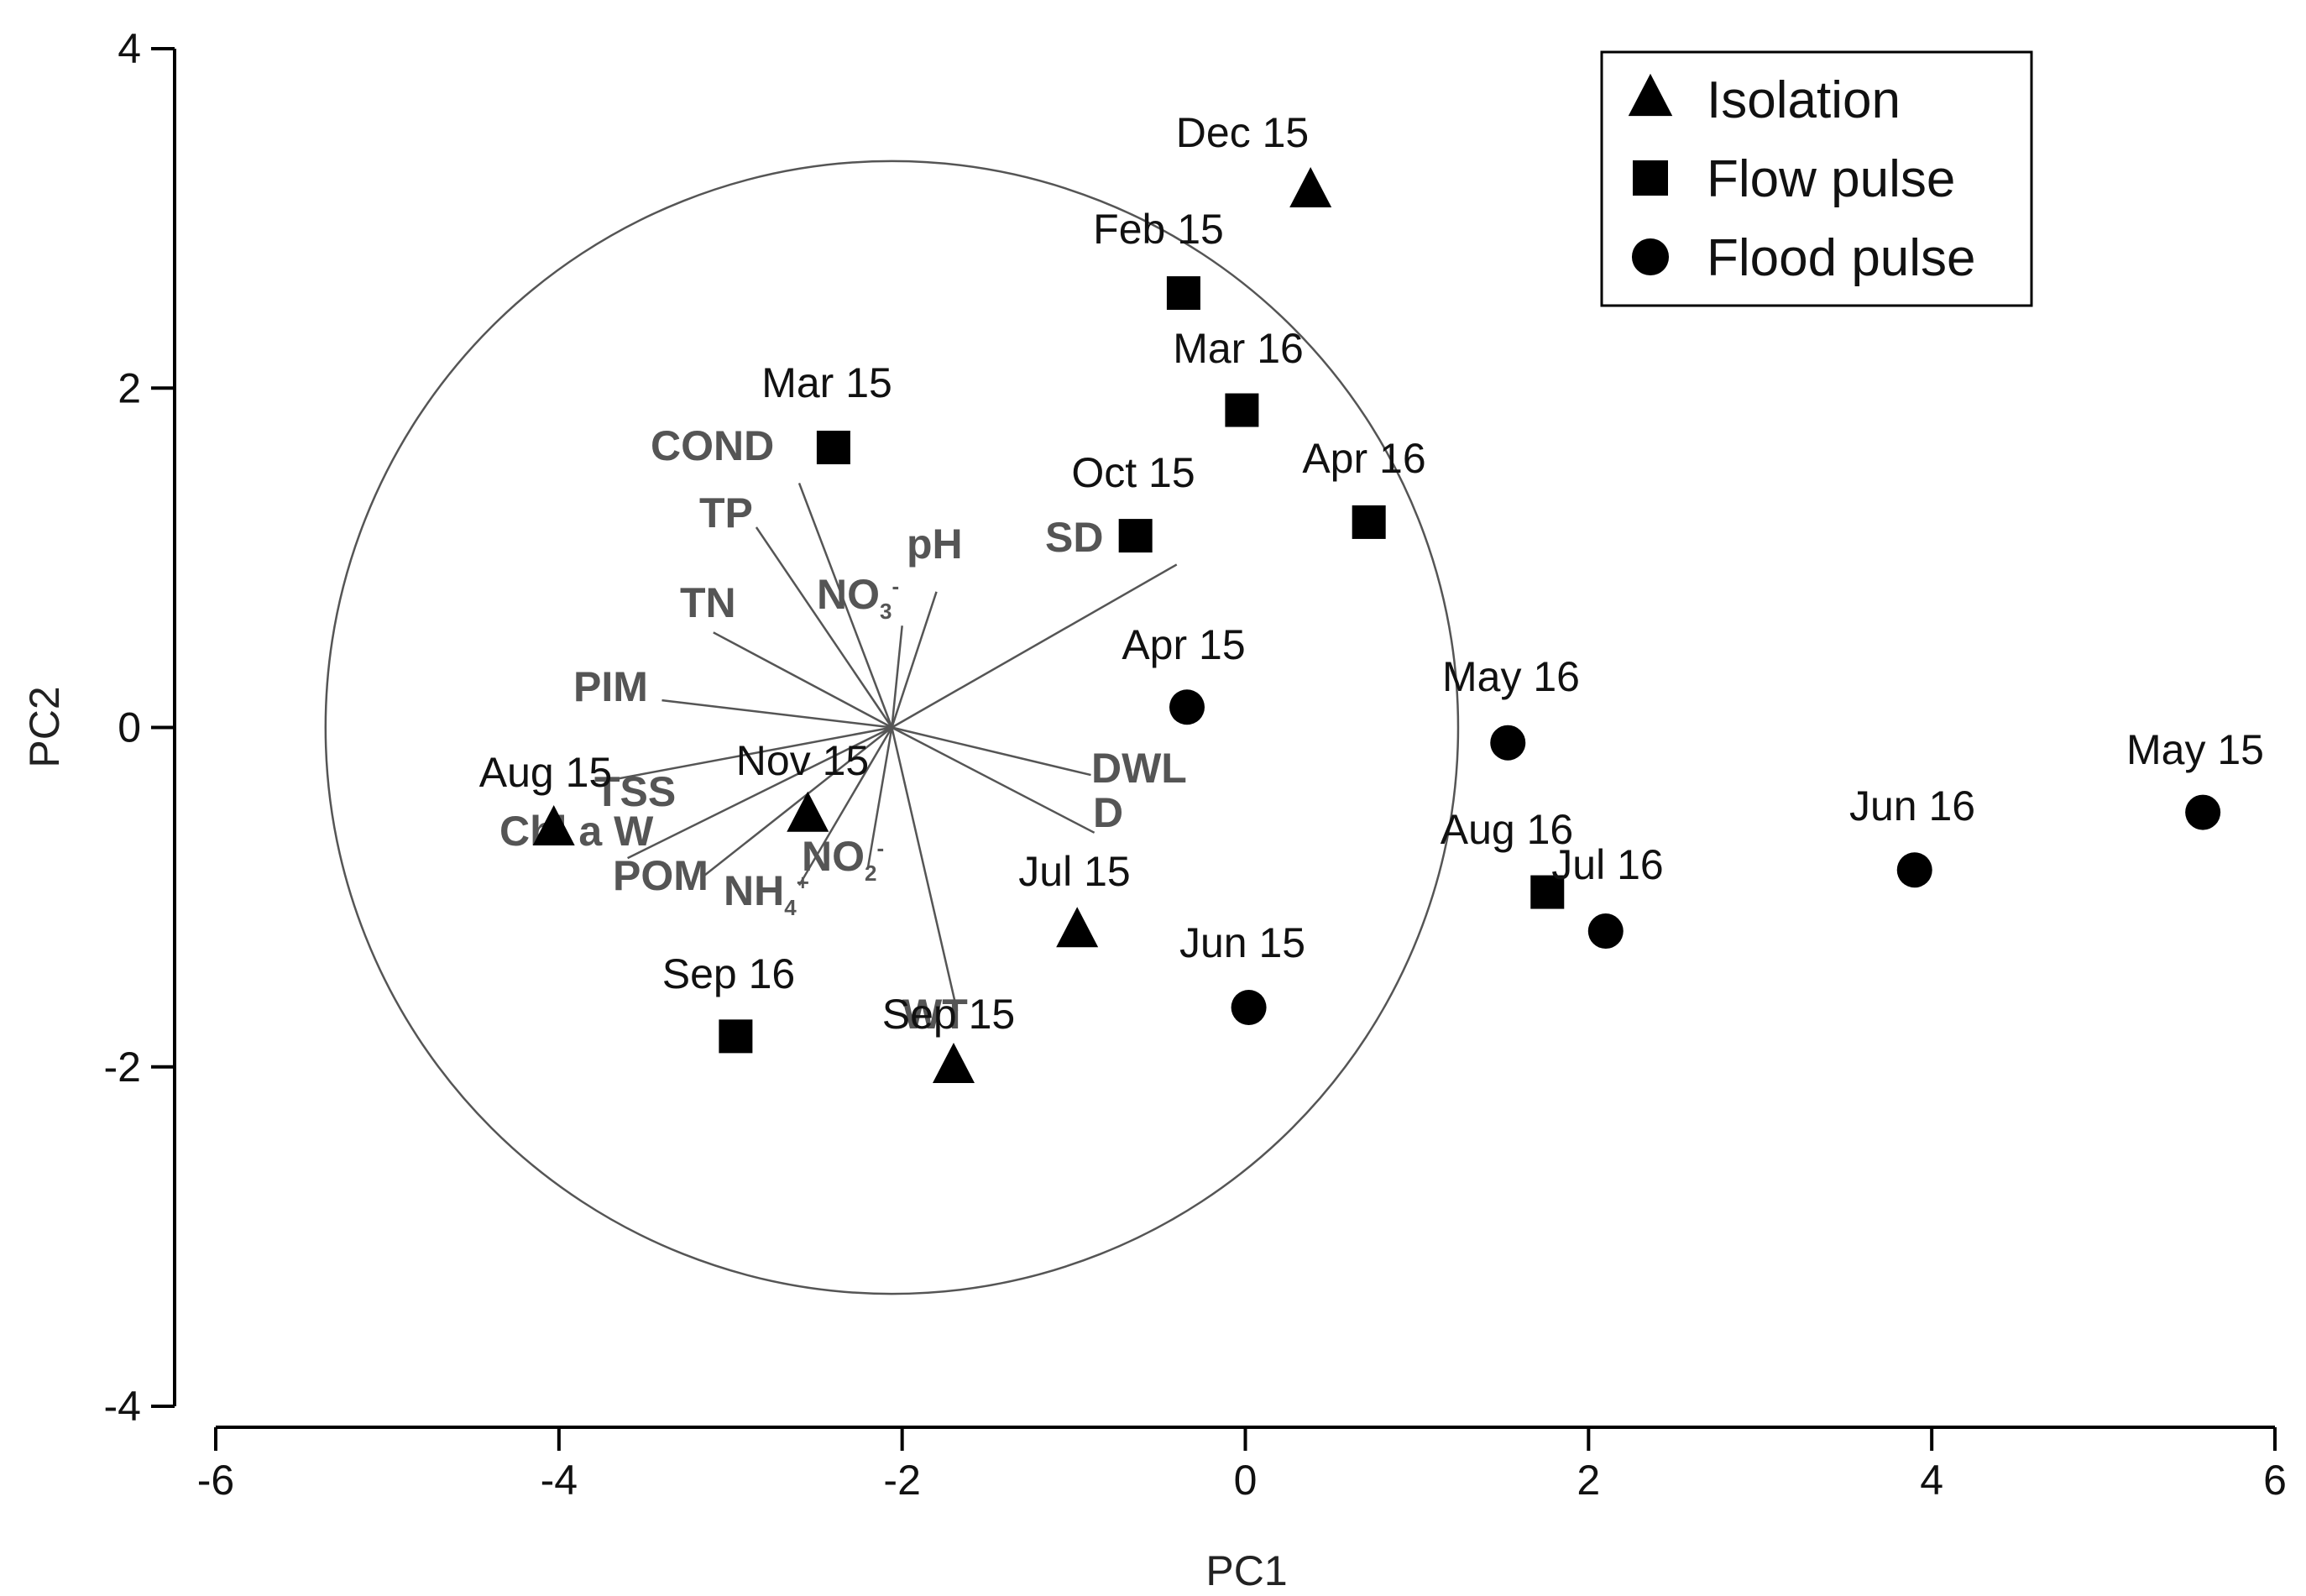 This screenshot has height=1596, width=2306. What do you see at coordinates (129, 48) in the screenshot?
I see `y-tick-label: 4` at bounding box center [129, 48].